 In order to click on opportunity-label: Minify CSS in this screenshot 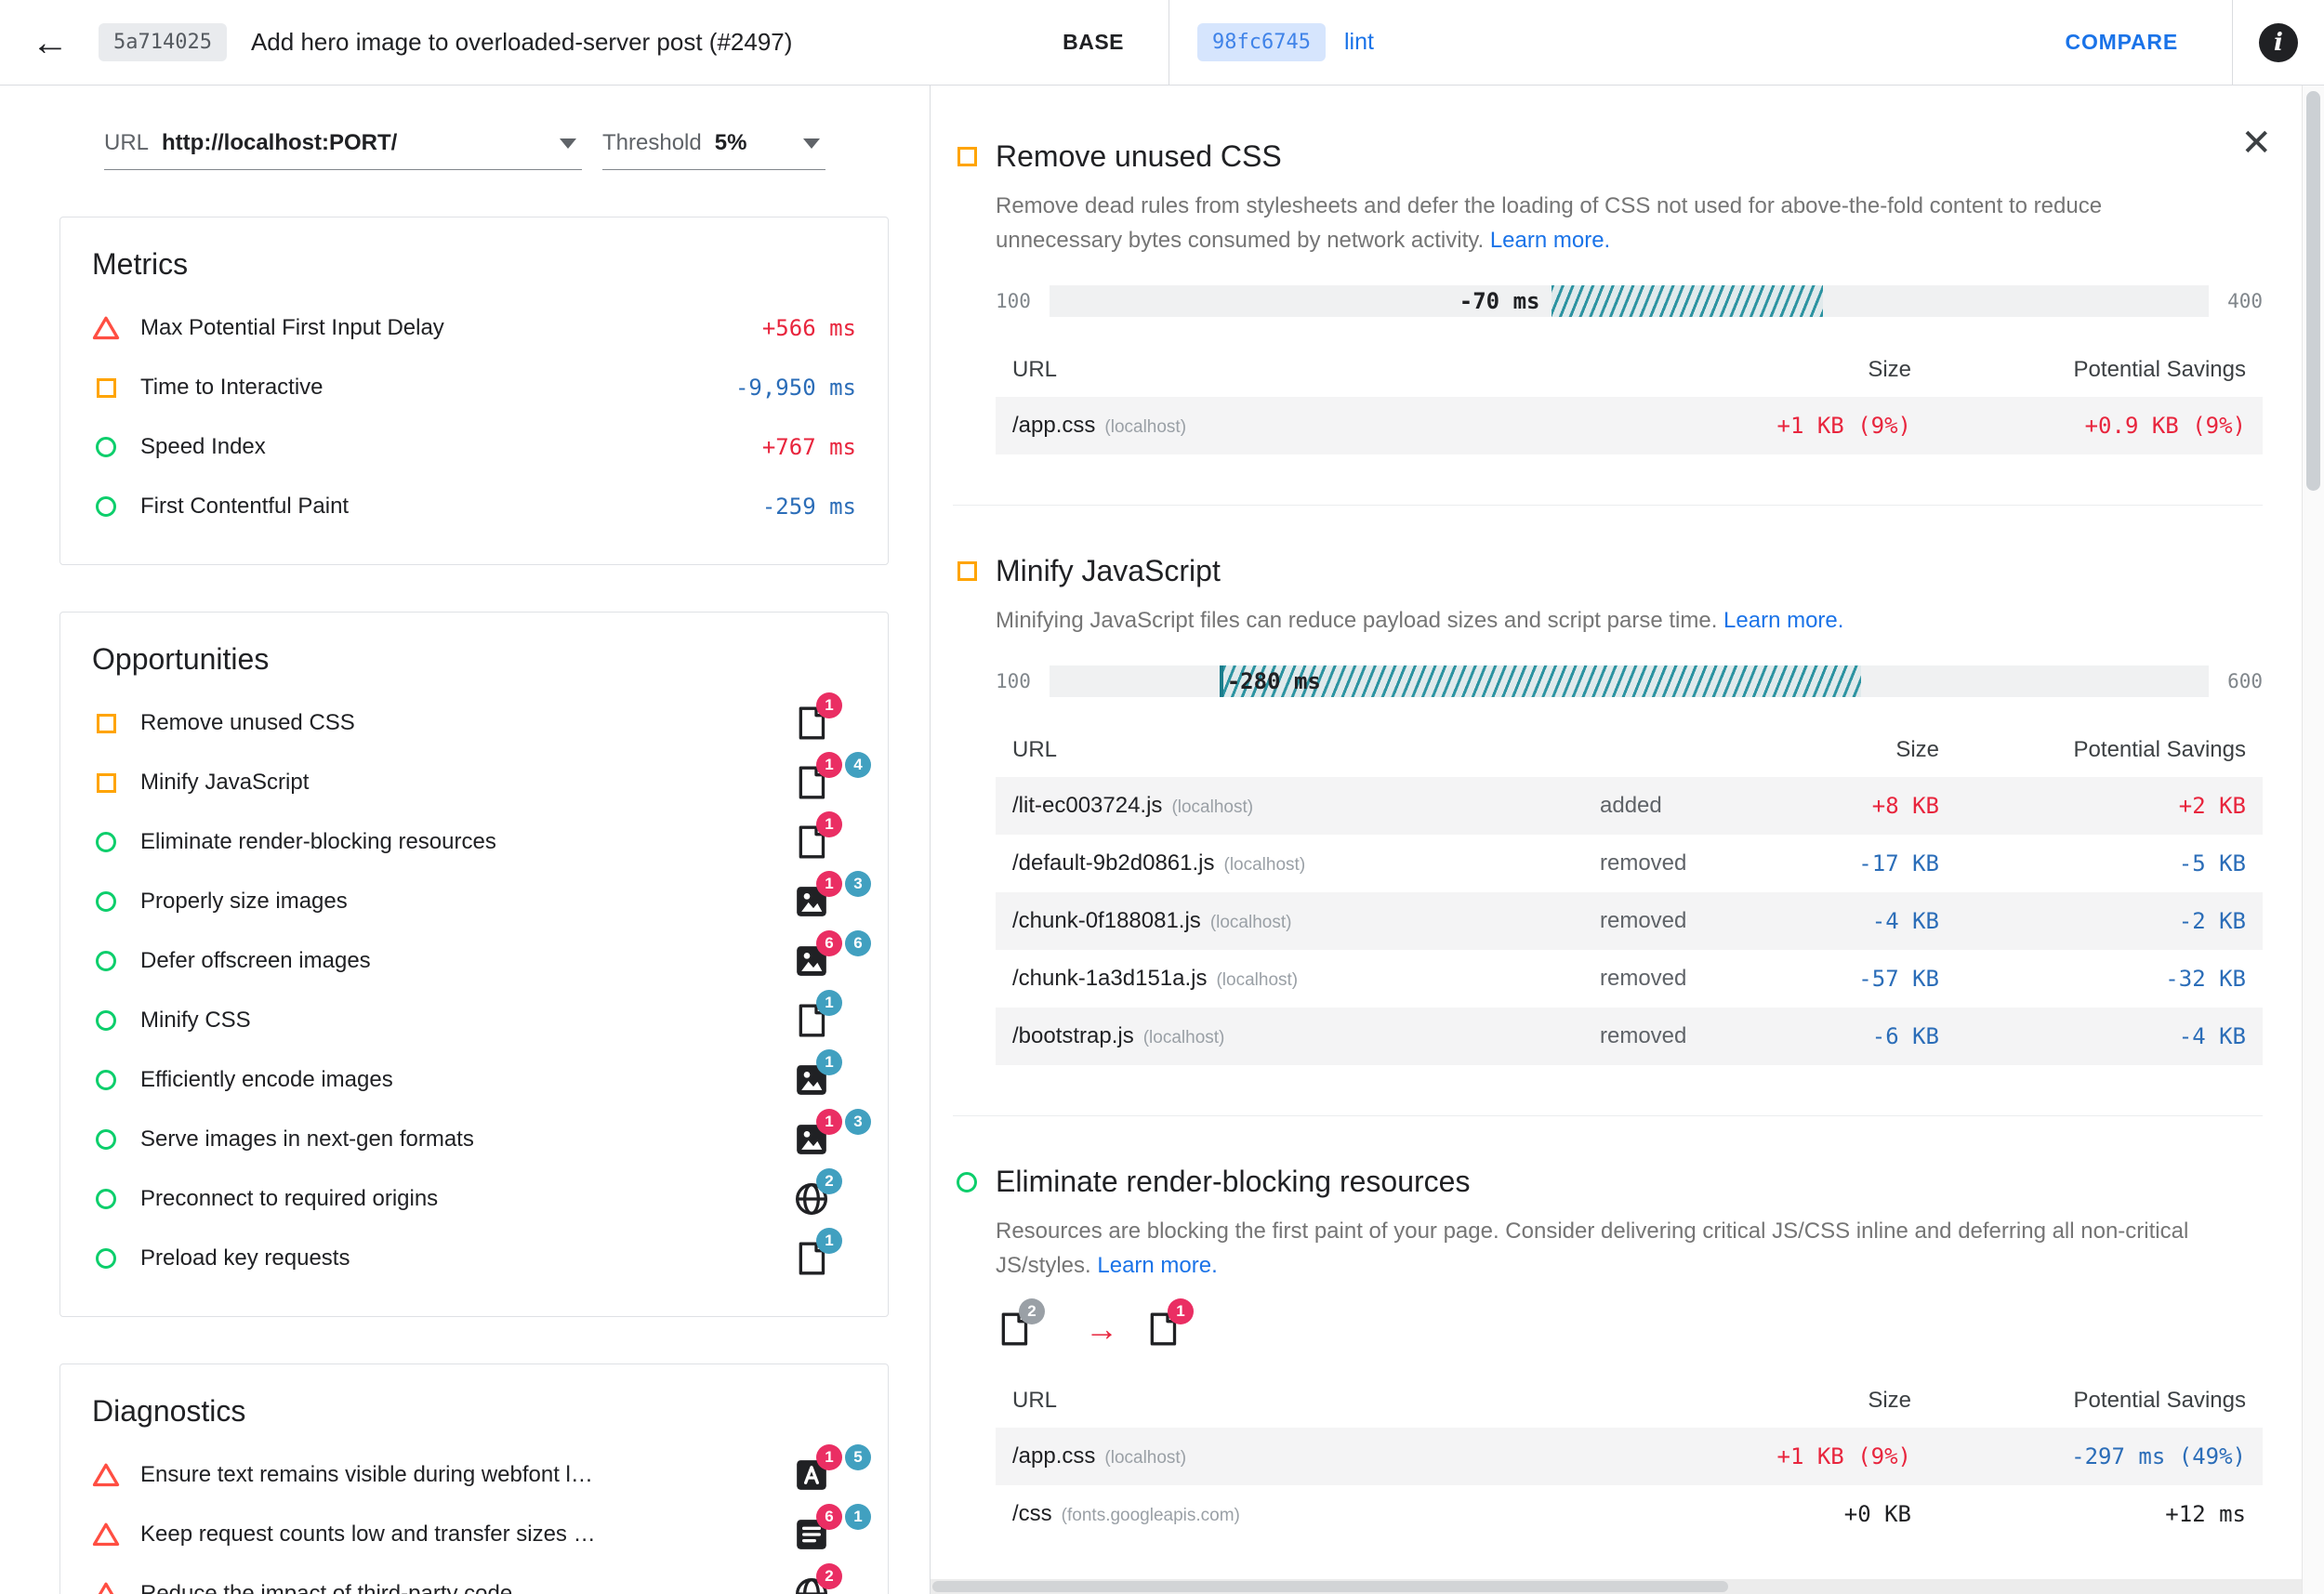, I will do `click(195, 1020)`.